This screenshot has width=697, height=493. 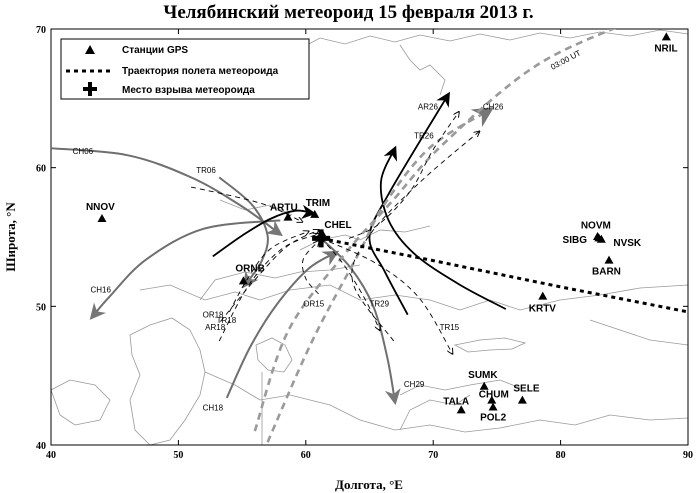 What do you see at coordinates (493, 406) in the screenshot?
I see `station-pol2-marker` at bounding box center [493, 406].